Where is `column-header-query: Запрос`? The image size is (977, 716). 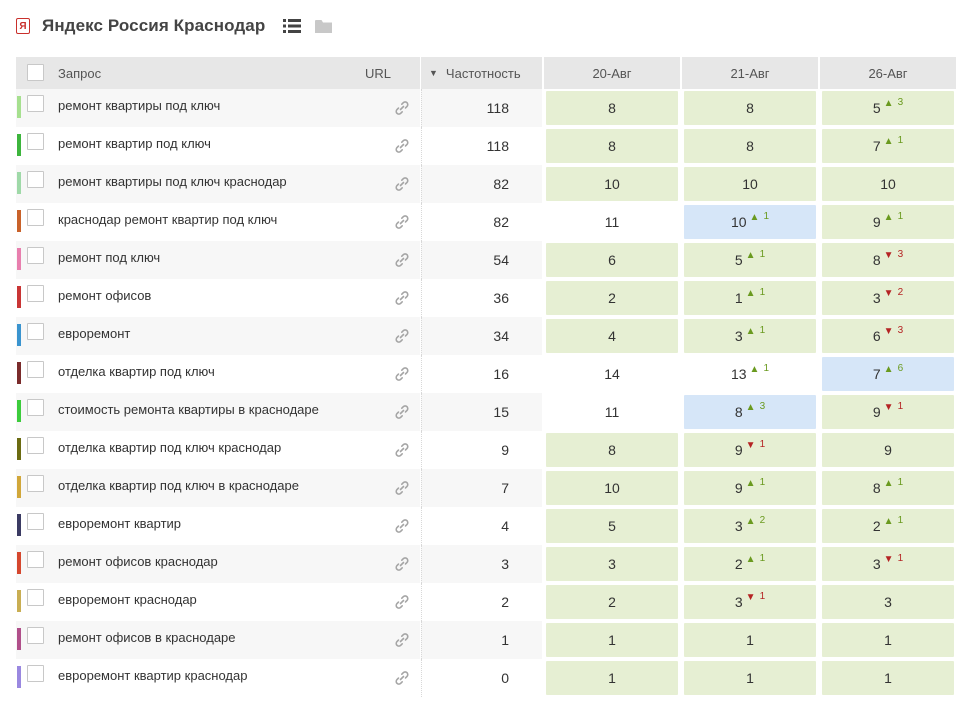 column-header-query: Запрос is located at coordinates (80, 73).